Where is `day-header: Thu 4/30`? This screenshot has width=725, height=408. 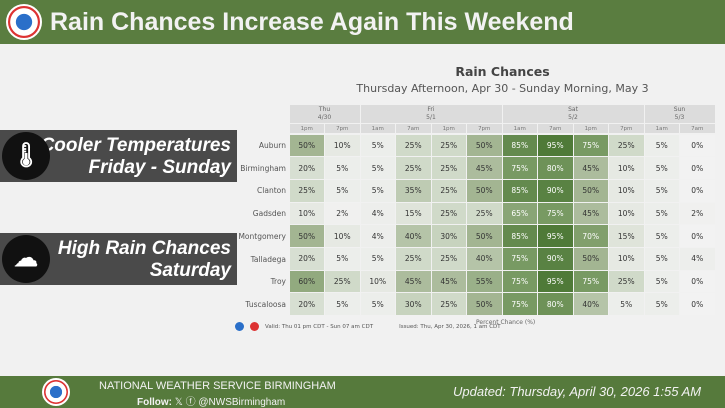
day-header: Thu 4/30 is located at coordinates (324, 114).